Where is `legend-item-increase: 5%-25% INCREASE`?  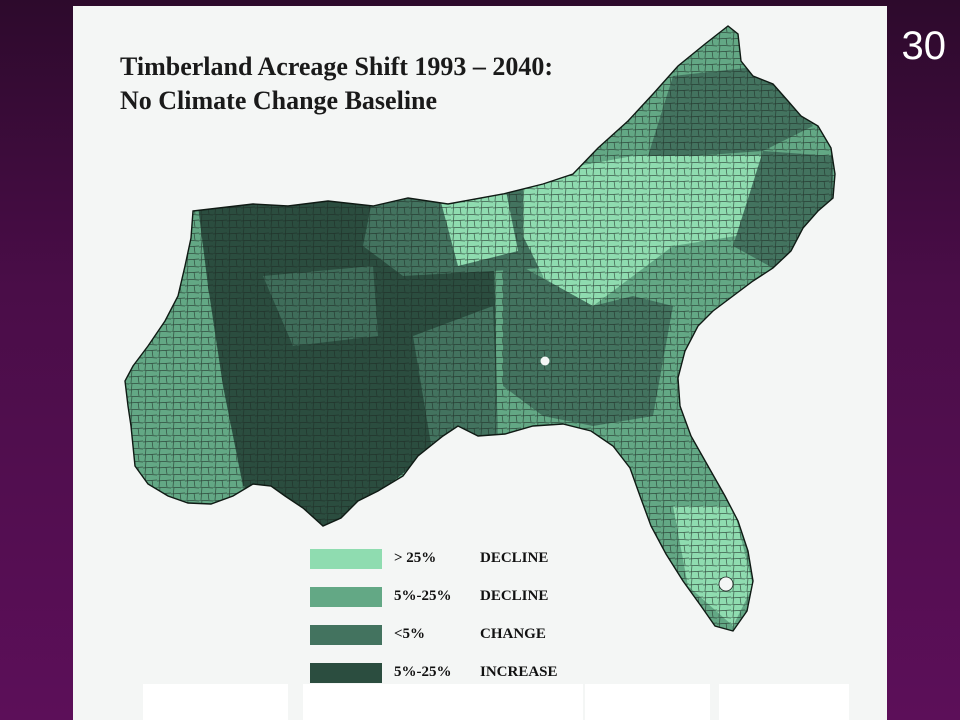 legend-item-increase: 5%-25% INCREASE is located at coordinates (460, 673).